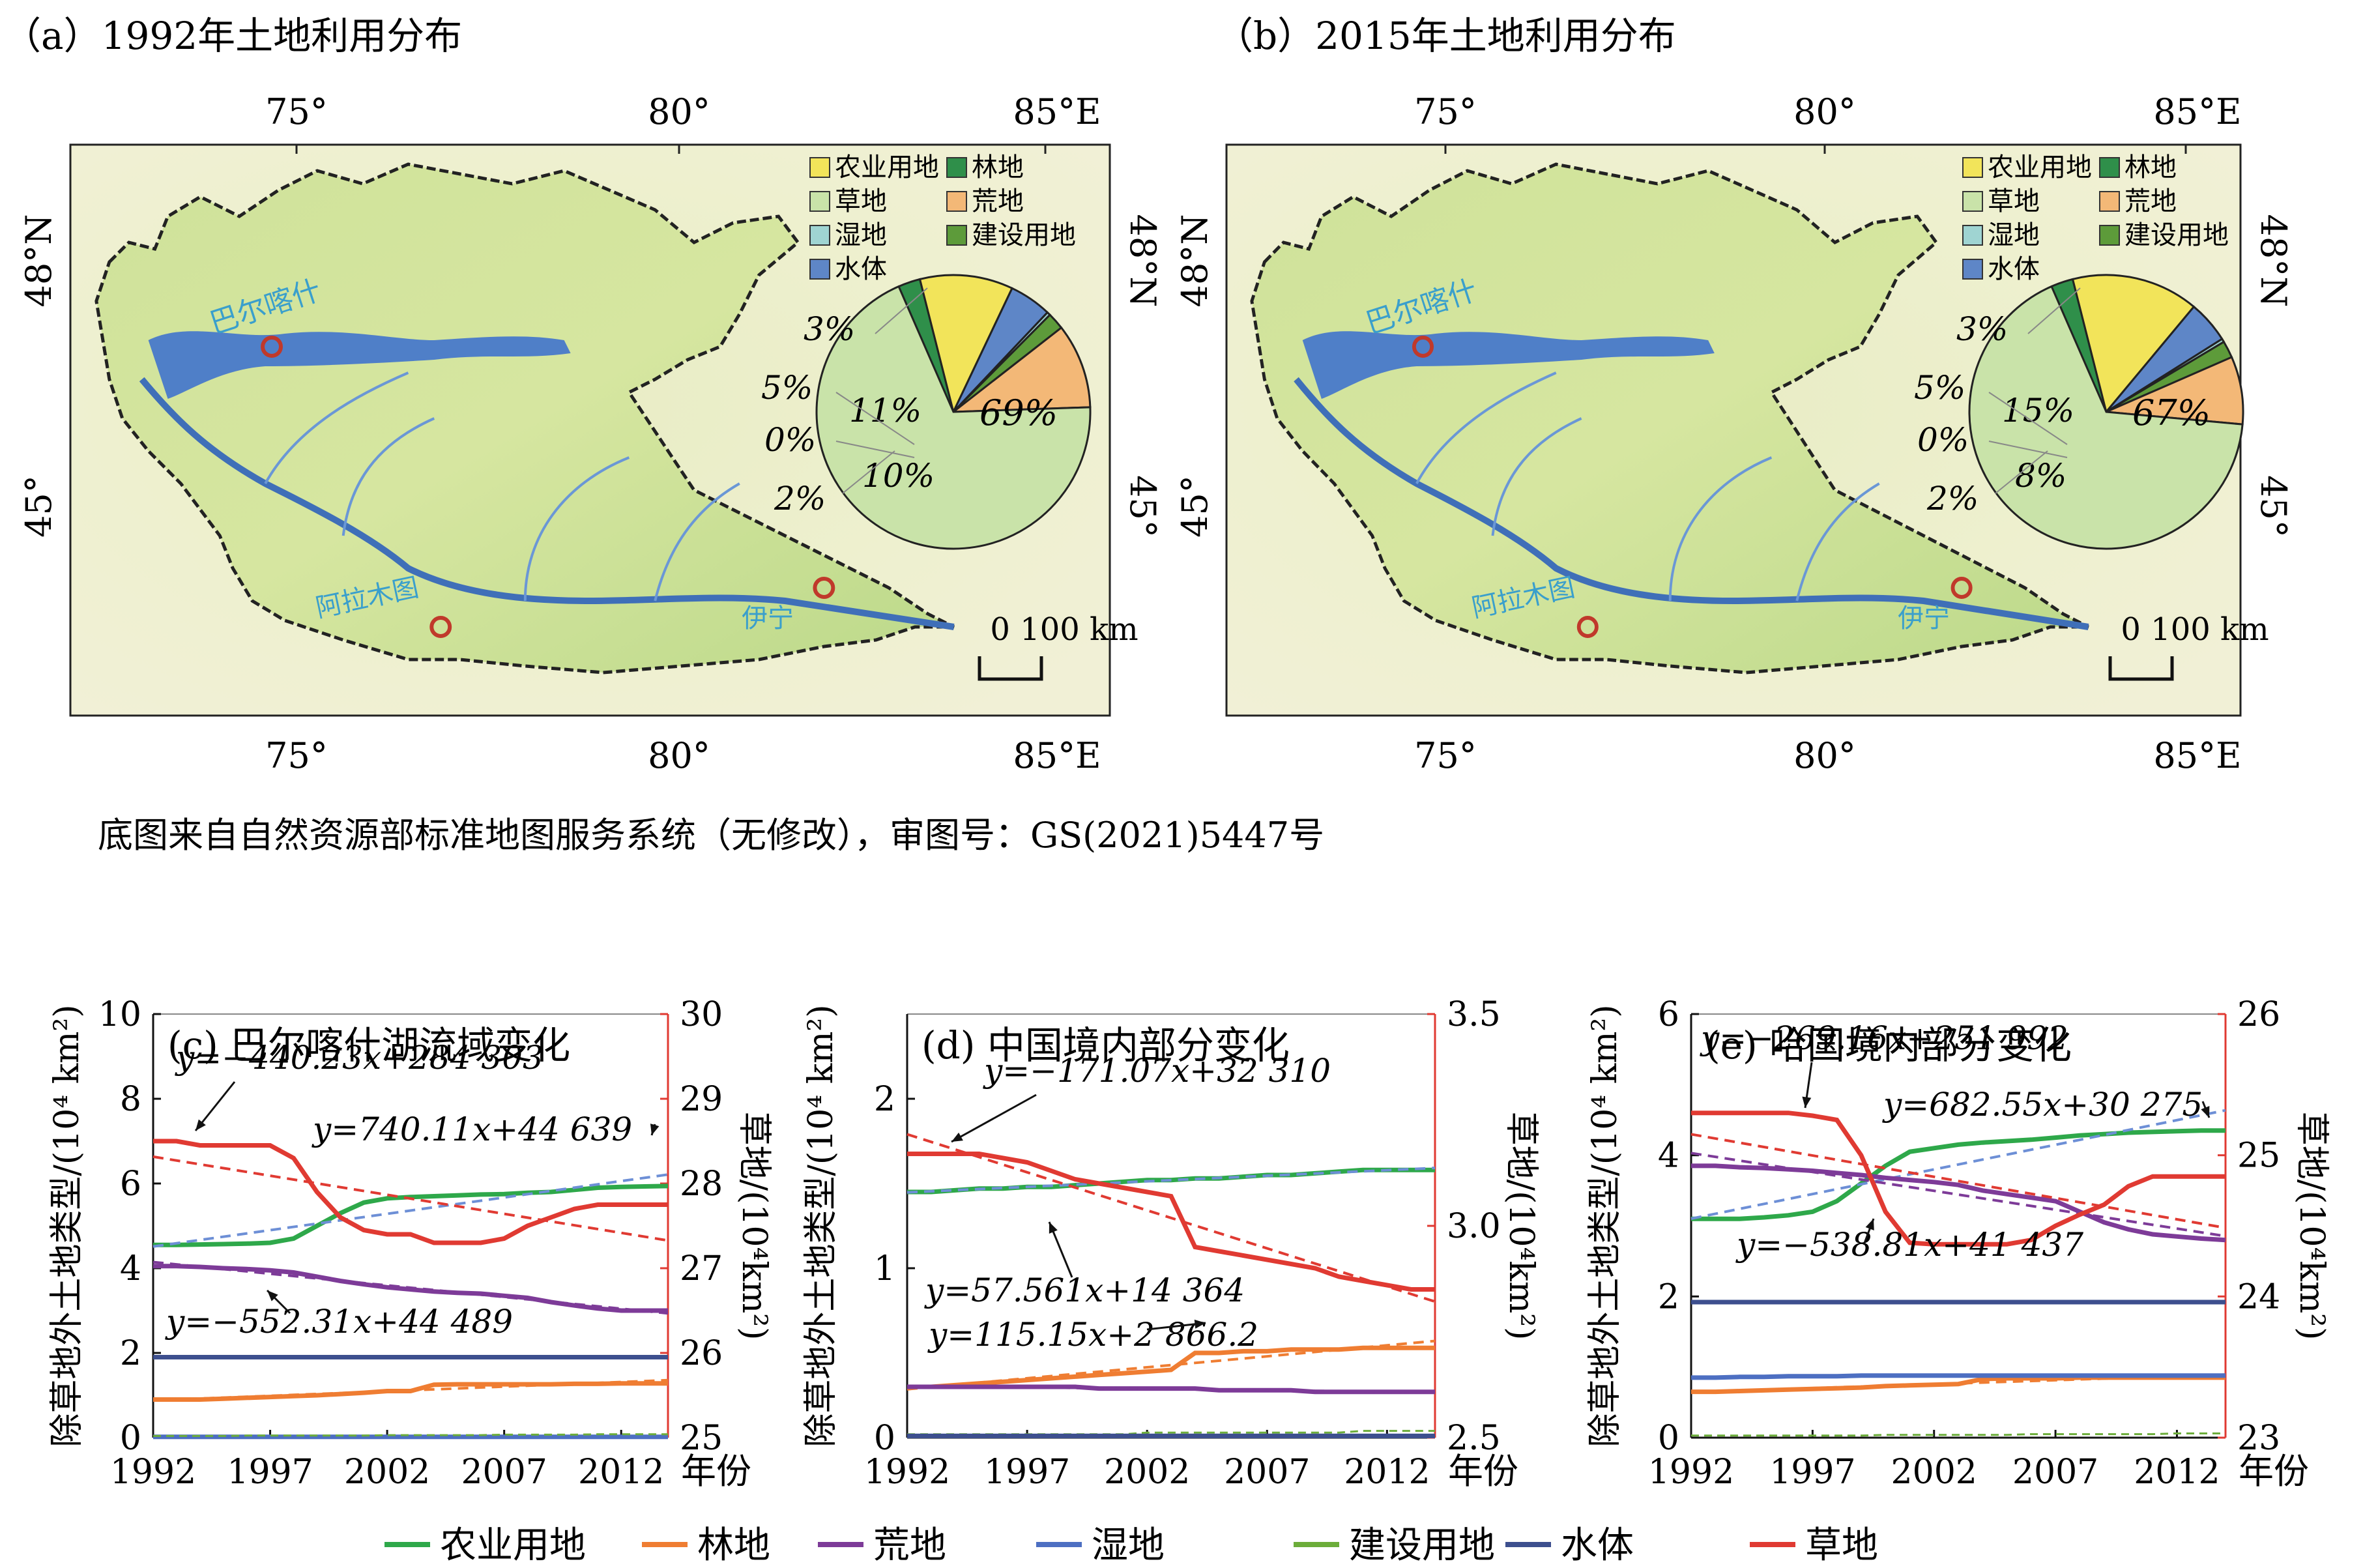 This screenshot has width=2378, height=1568. What do you see at coordinates (1474, 1014) in the screenshot?
I see `y2-tick-label: 3.5` at bounding box center [1474, 1014].